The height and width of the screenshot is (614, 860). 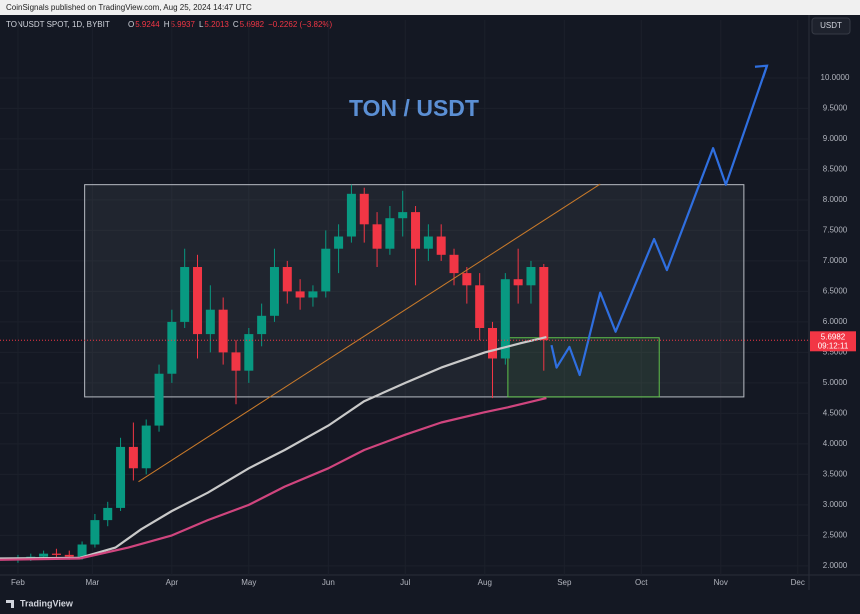 I want to click on last-price-label: 5.6982, so click(x=833, y=336).